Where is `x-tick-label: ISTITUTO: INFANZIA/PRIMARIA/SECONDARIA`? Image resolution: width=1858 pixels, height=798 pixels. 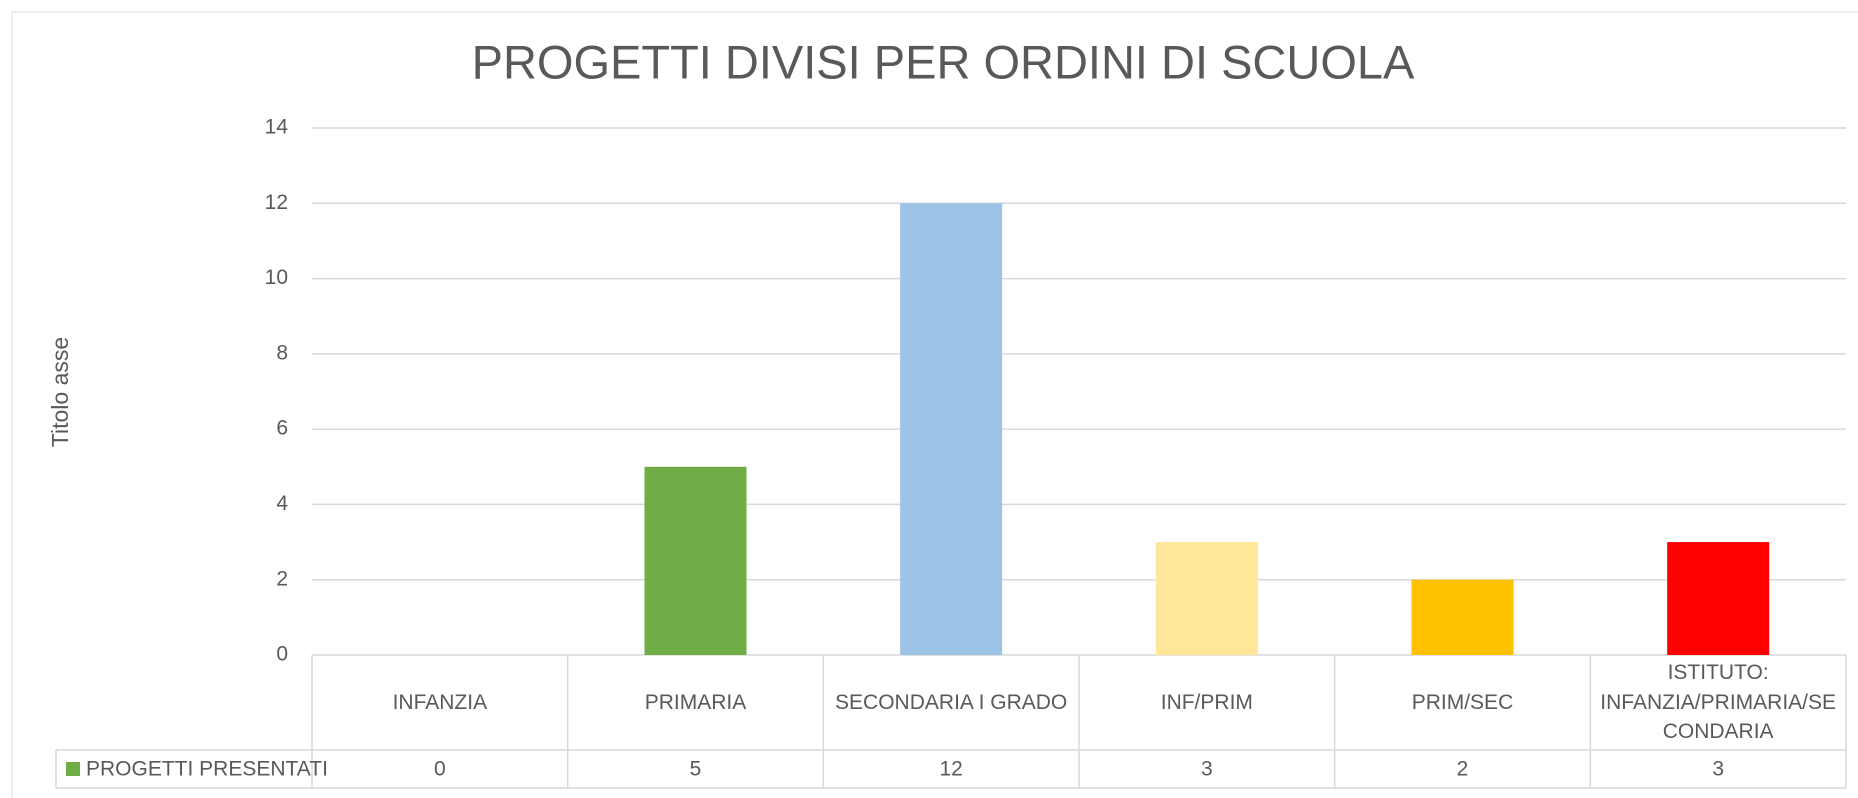 x-tick-label: ISTITUTO: INFANZIA/PRIMARIA/SECONDARIA is located at coordinates (1718, 702).